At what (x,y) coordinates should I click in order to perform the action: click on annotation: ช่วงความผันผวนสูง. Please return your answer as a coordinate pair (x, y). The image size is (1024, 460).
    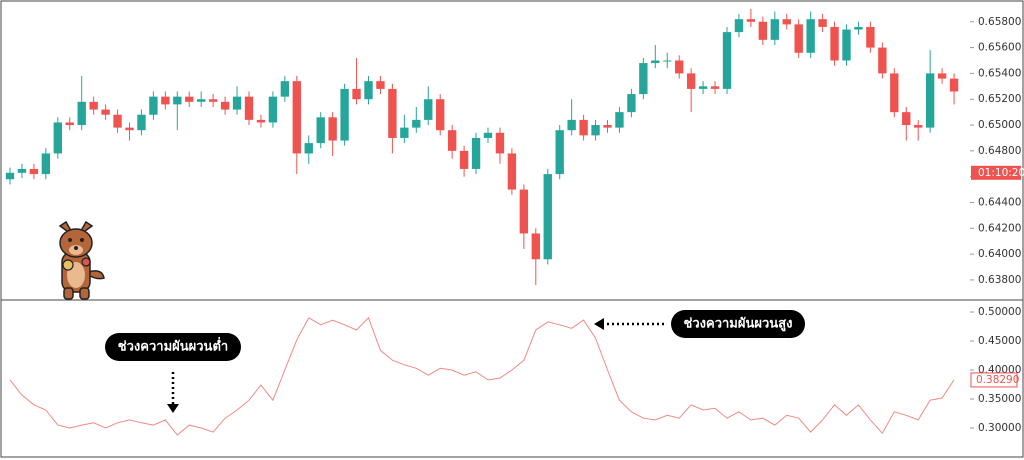
    Looking at the image, I should click on (738, 324).